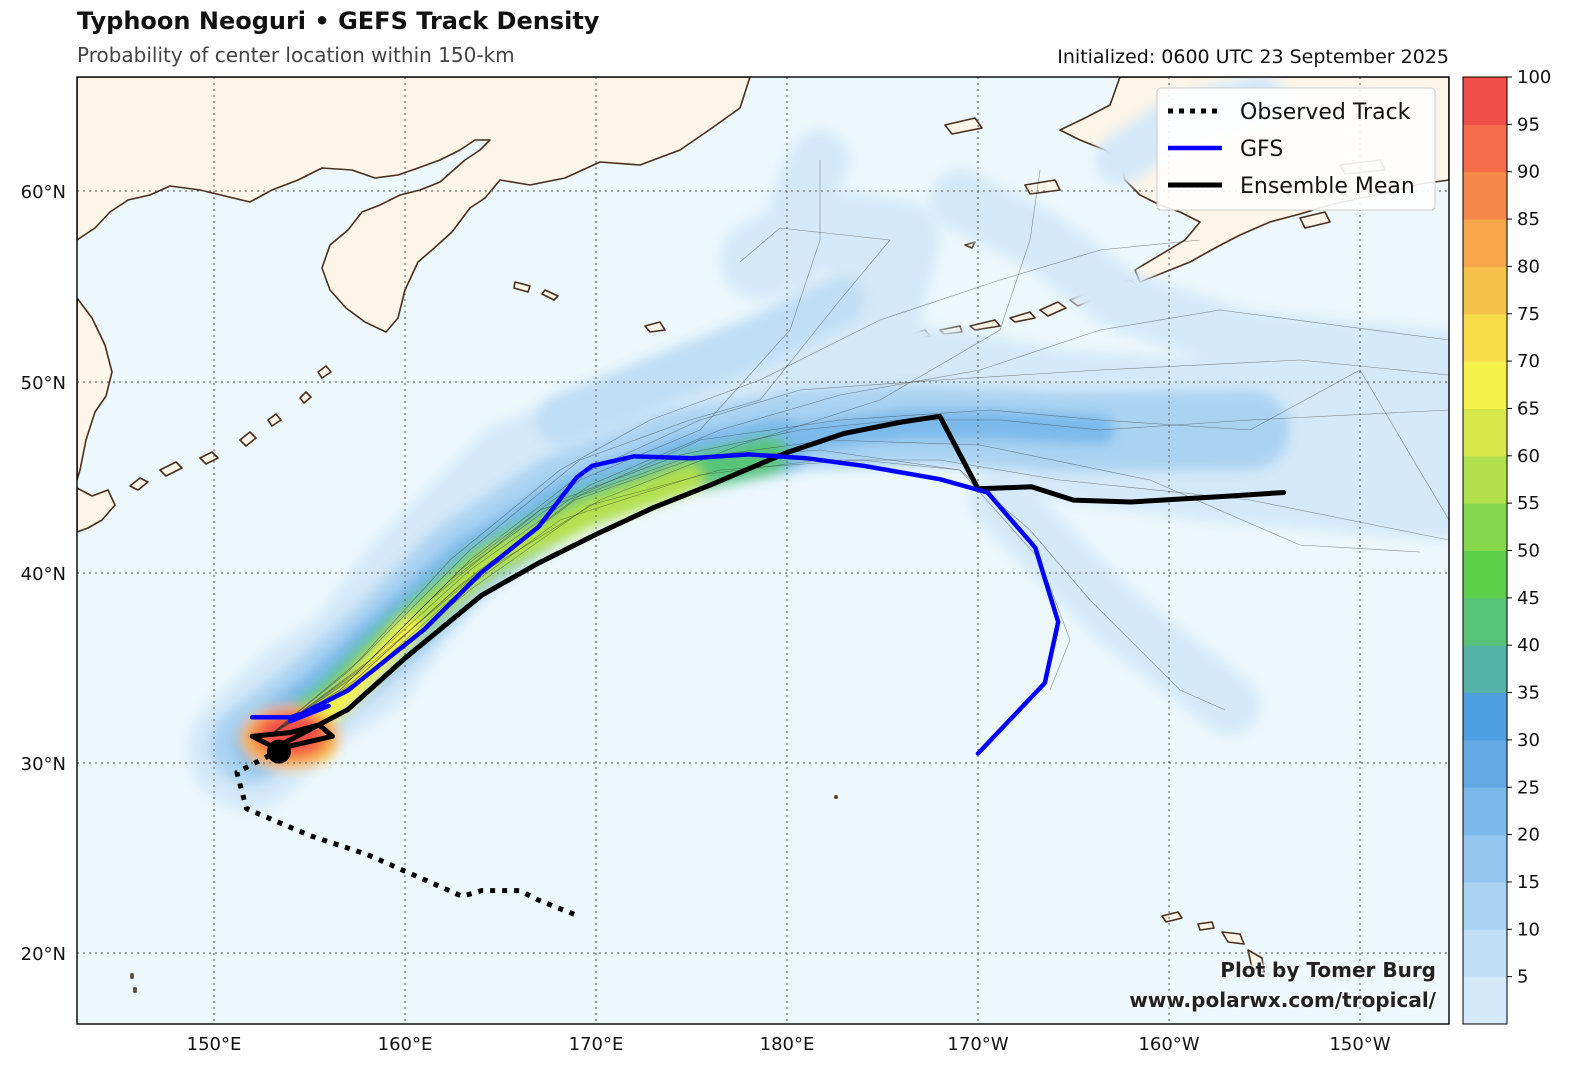 The image size is (1580, 1076). I want to click on colorbar-tick-label: 5, so click(1522, 977).